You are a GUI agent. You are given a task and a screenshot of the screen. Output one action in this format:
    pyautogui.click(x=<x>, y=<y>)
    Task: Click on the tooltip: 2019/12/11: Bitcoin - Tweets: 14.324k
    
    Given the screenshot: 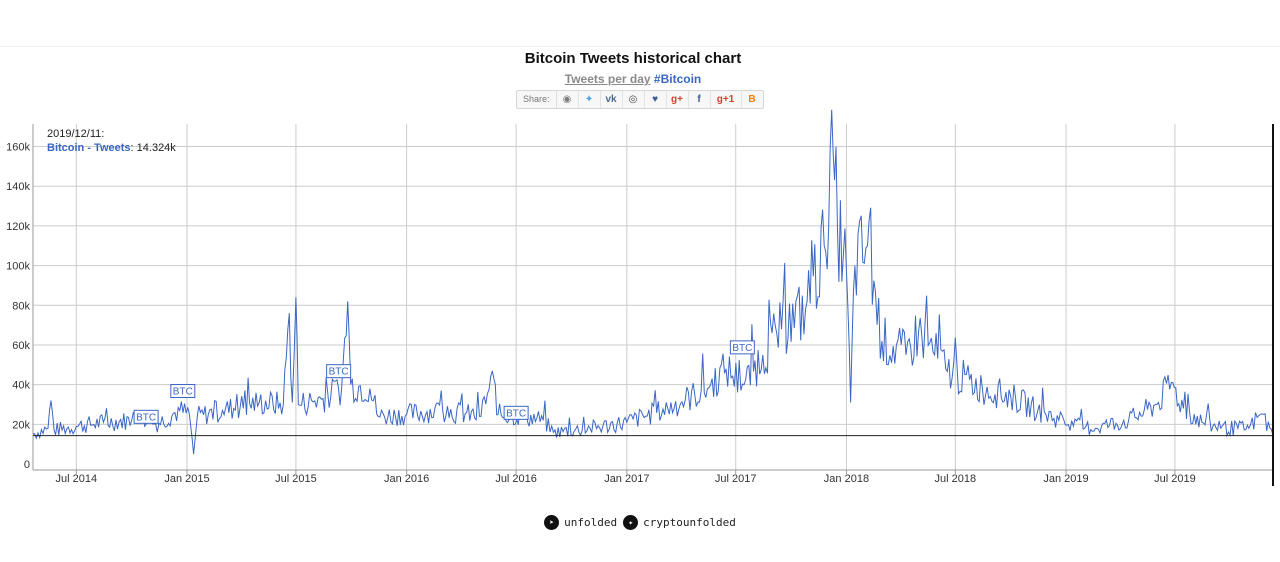 What is the action you would take?
    pyautogui.click(x=111, y=141)
    